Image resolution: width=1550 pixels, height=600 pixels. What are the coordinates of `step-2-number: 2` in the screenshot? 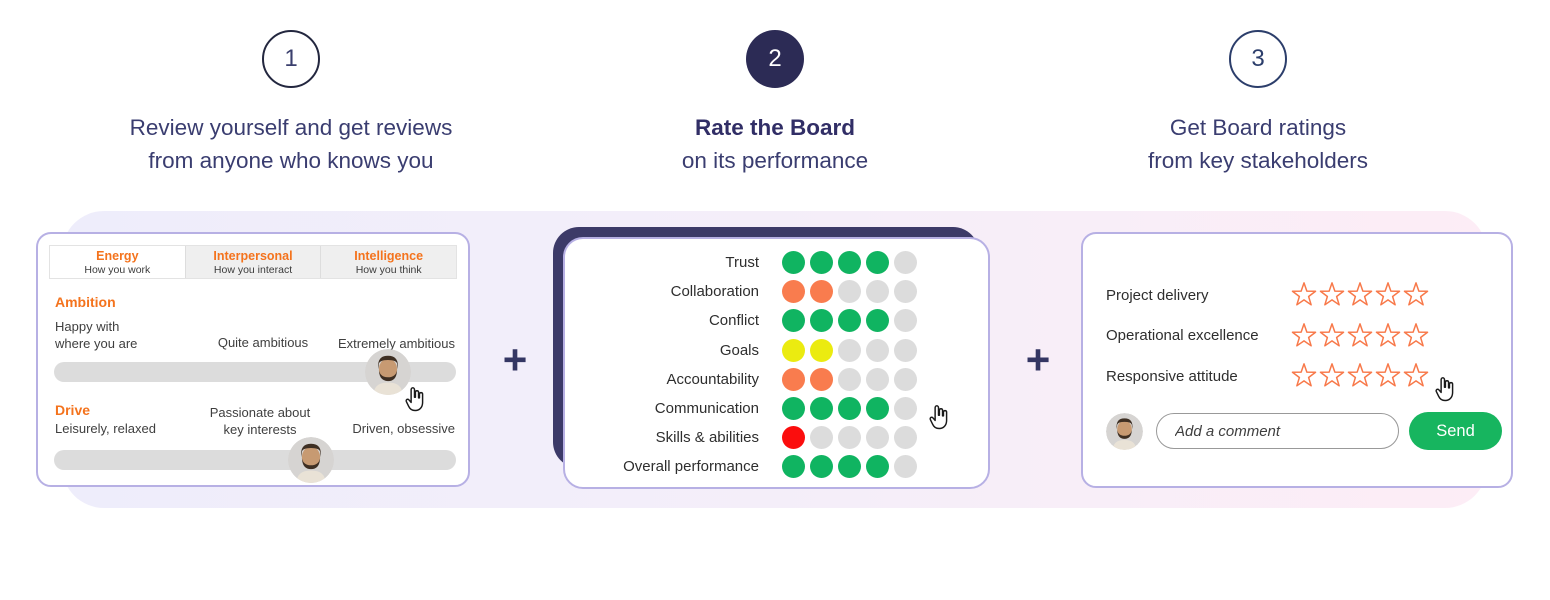 It's located at (775, 58).